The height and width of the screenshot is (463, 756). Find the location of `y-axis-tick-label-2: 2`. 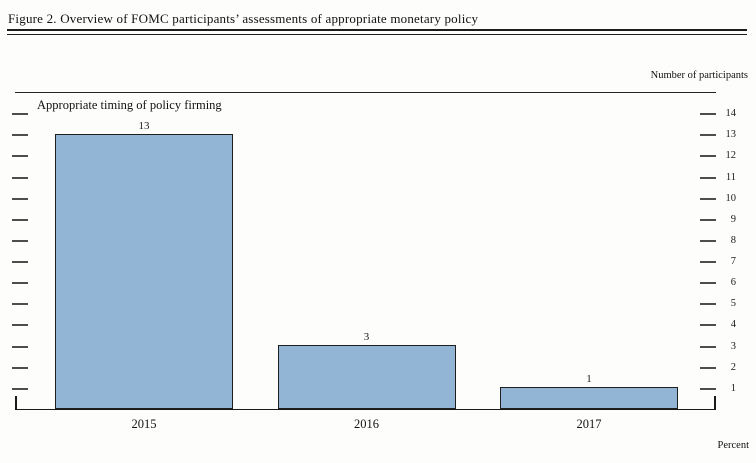

y-axis-tick-label-2: 2 is located at coordinates (733, 367).